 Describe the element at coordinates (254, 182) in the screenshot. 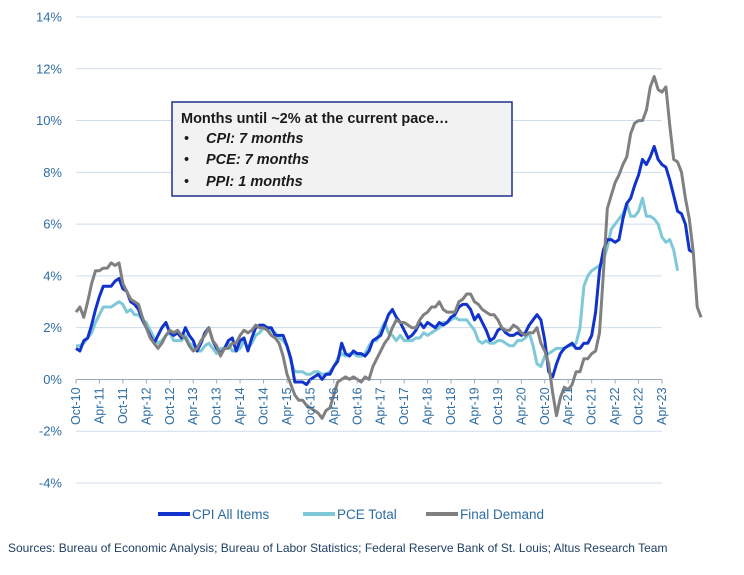

I see `annotation-item-ppi: PPI: 1 months` at that location.